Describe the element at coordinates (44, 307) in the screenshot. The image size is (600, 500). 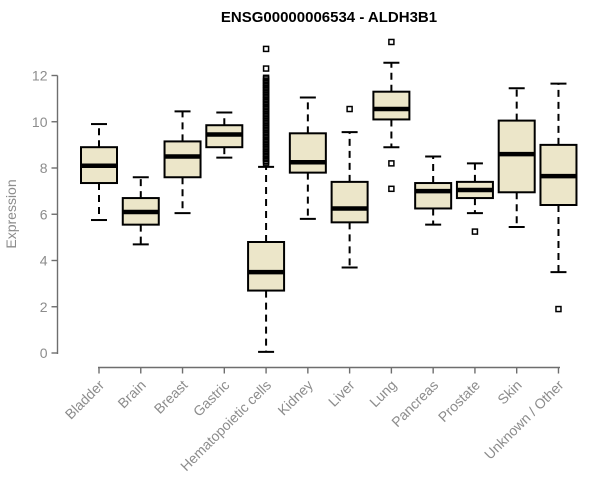
I see `y-tick-label: 2` at that location.